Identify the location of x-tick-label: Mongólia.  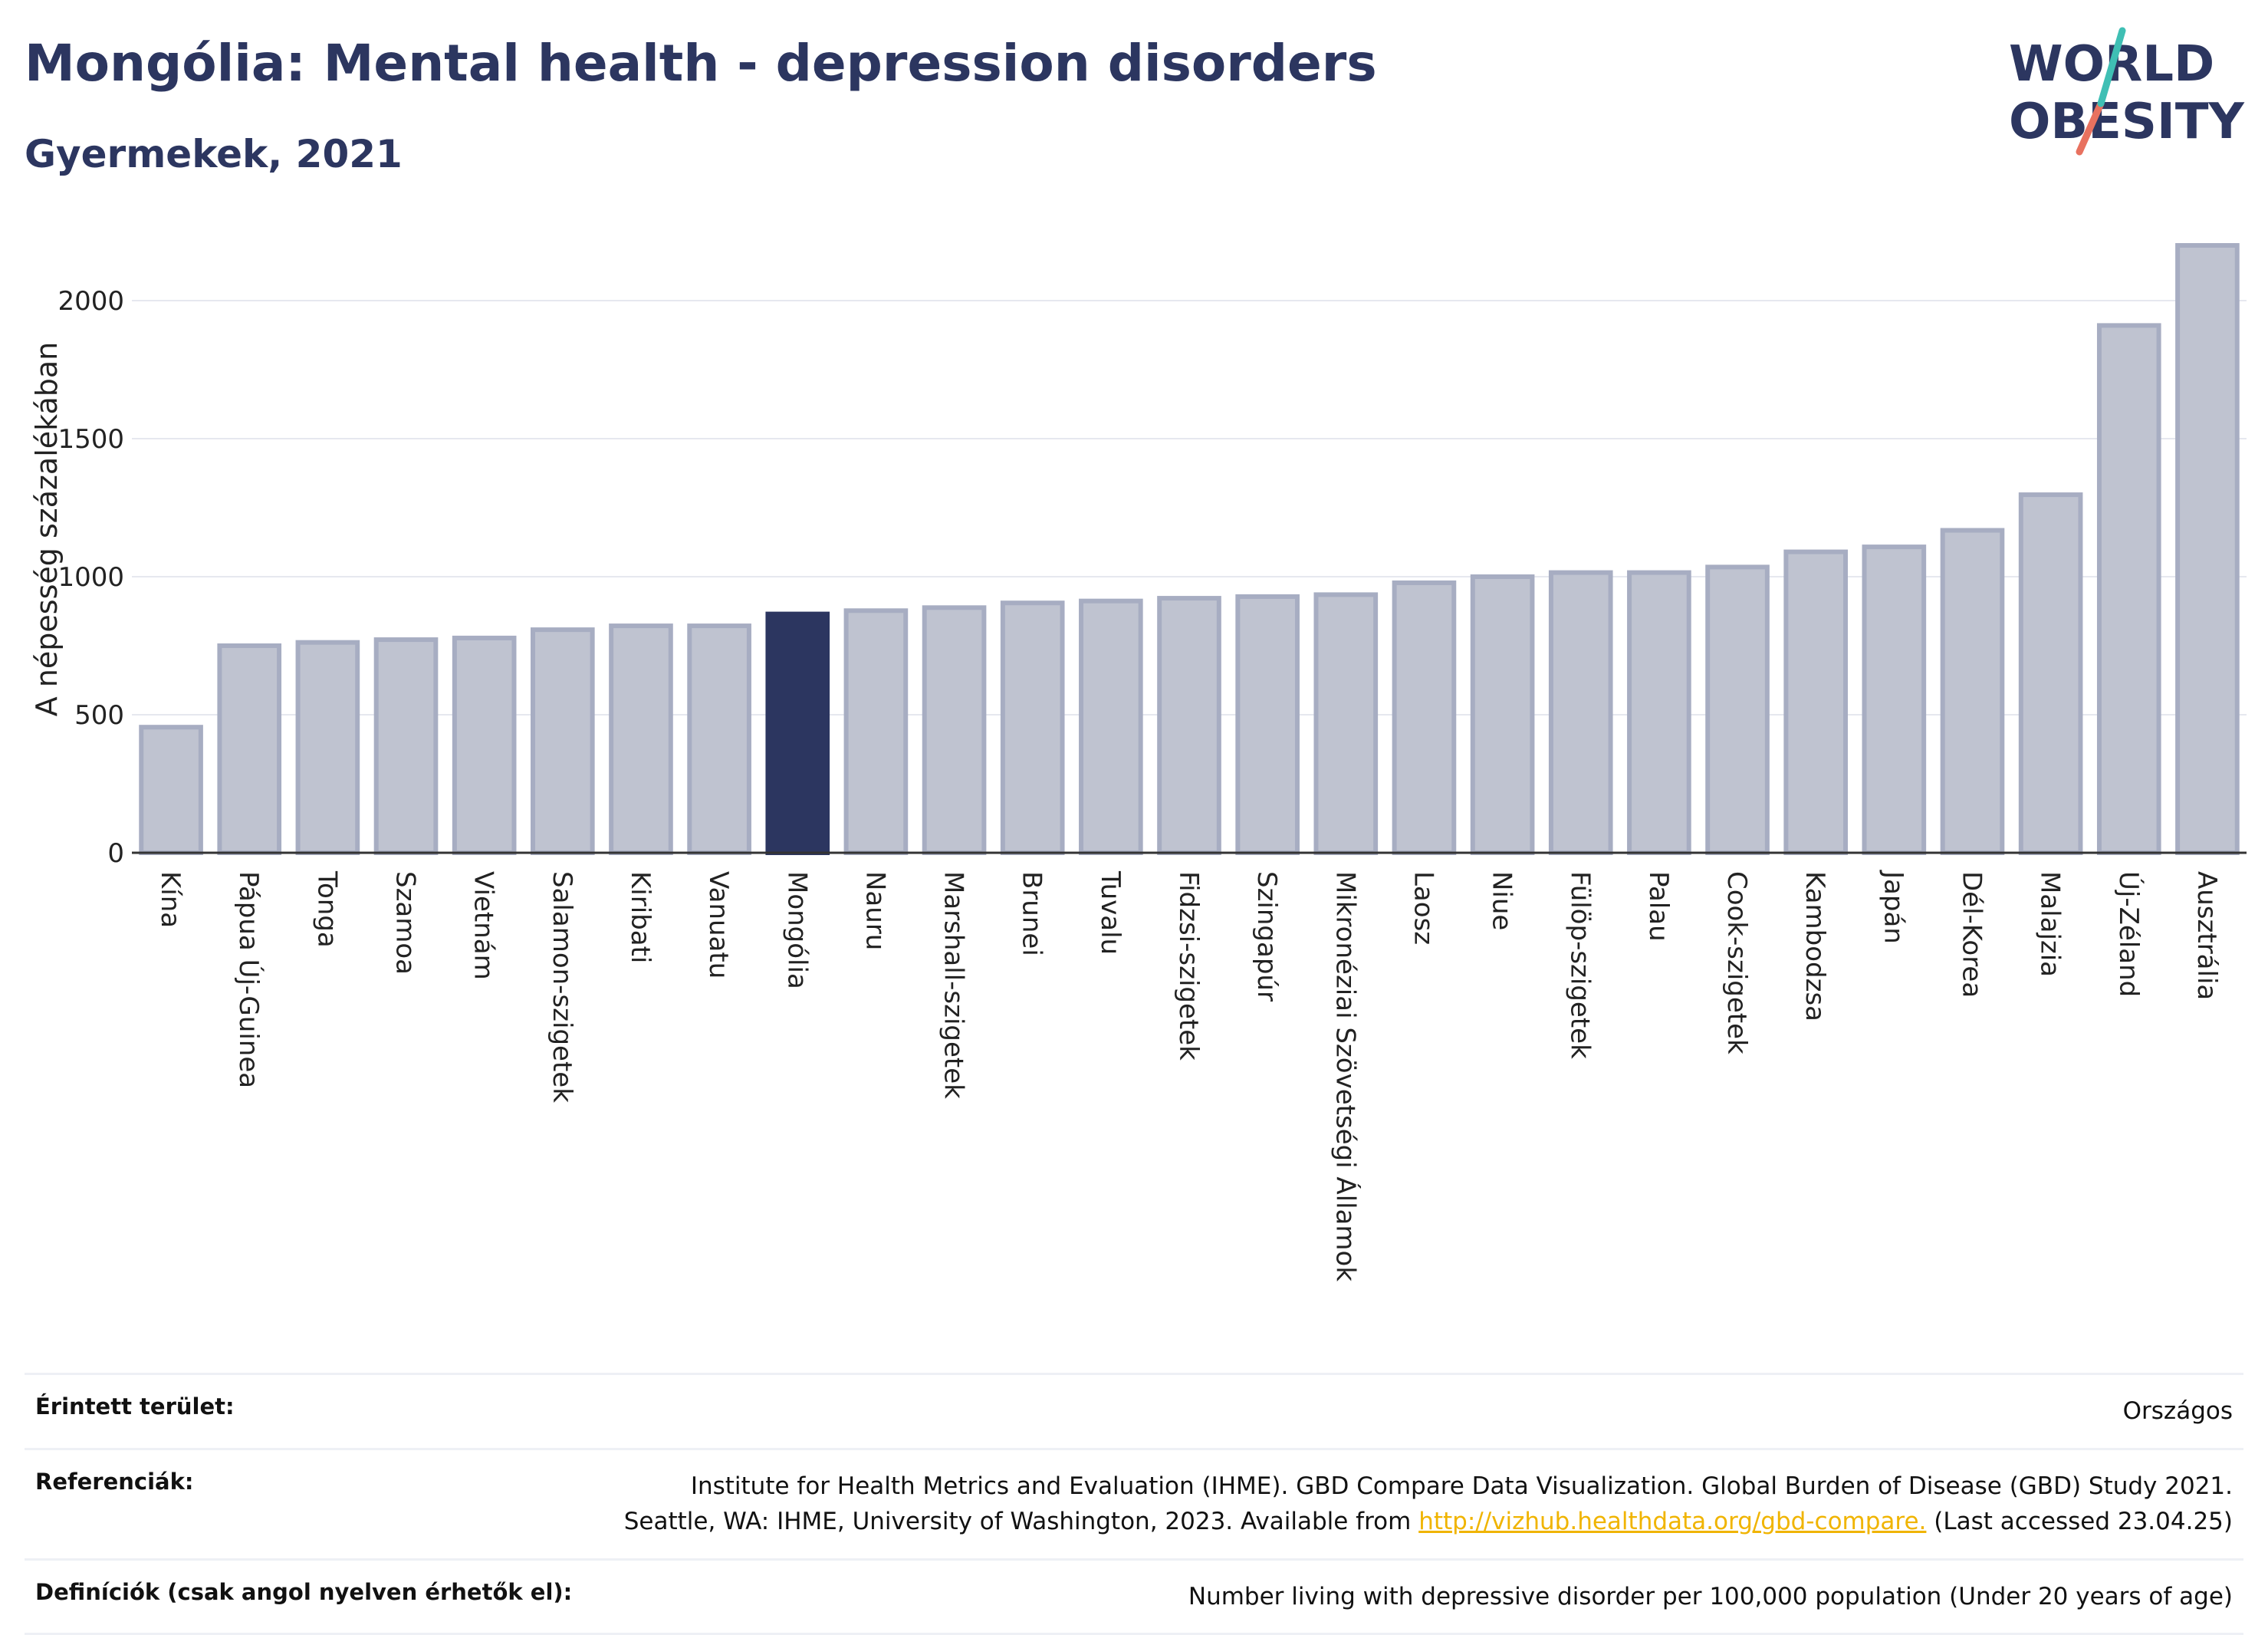
(796, 930).